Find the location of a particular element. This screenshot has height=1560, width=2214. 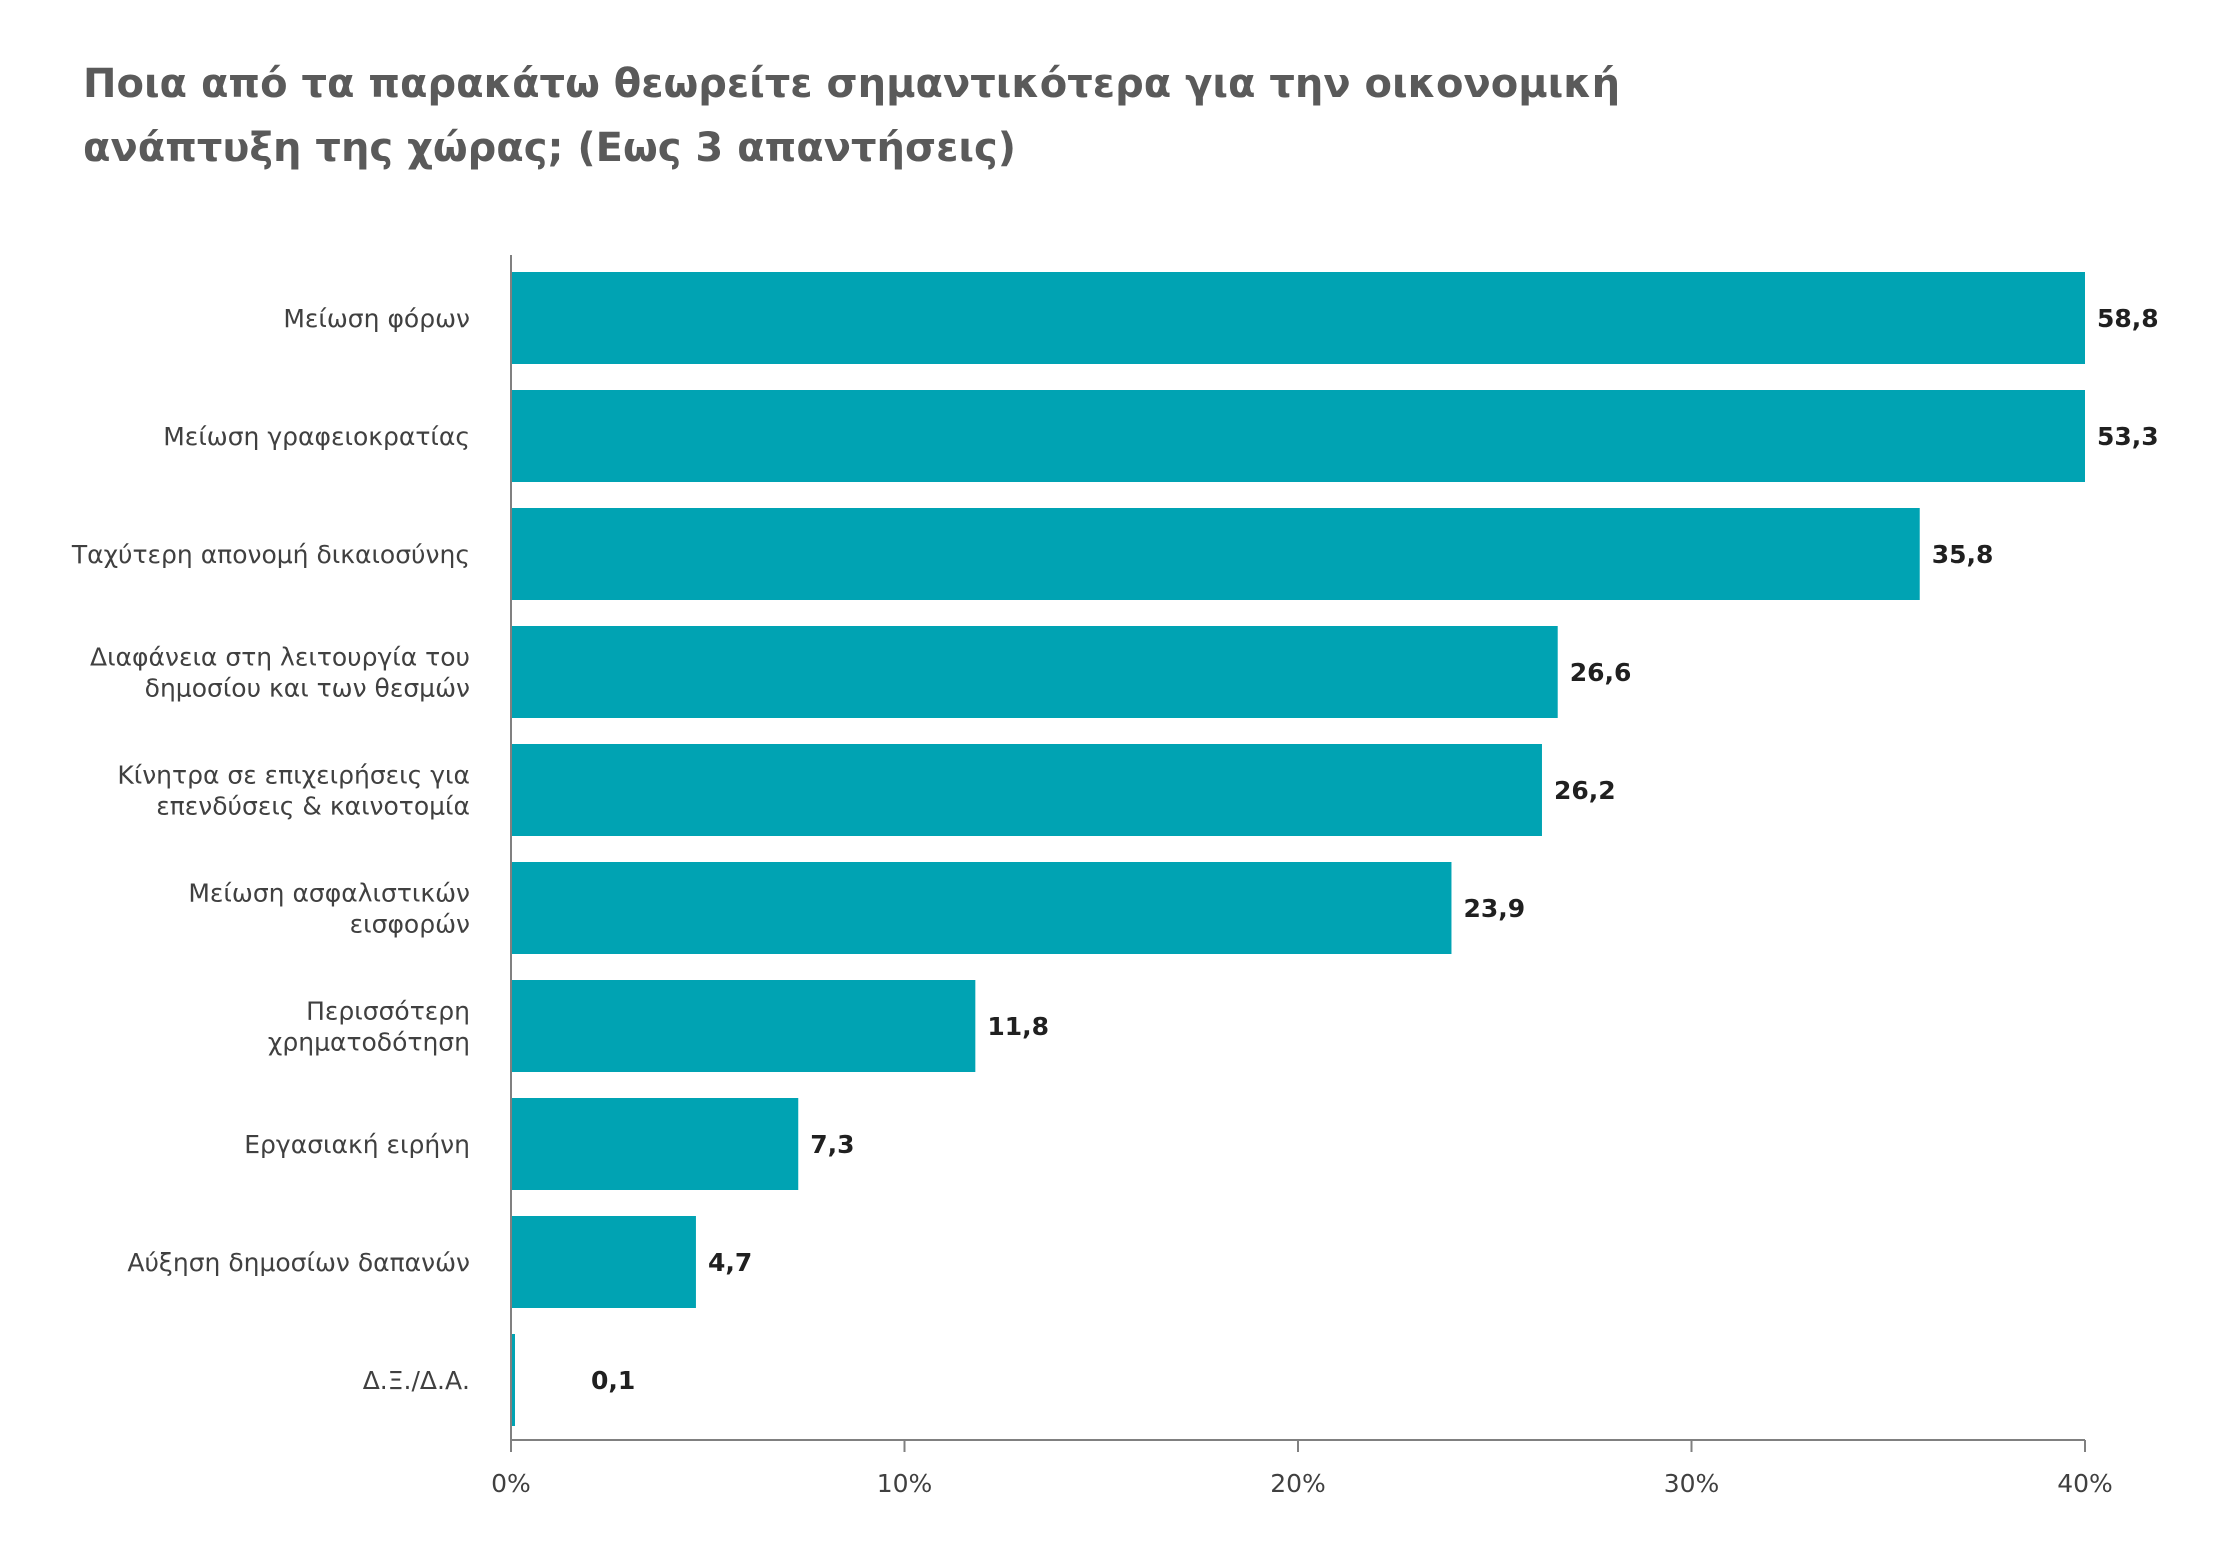

value-label: 53,3 is located at coordinates (2128, 436).